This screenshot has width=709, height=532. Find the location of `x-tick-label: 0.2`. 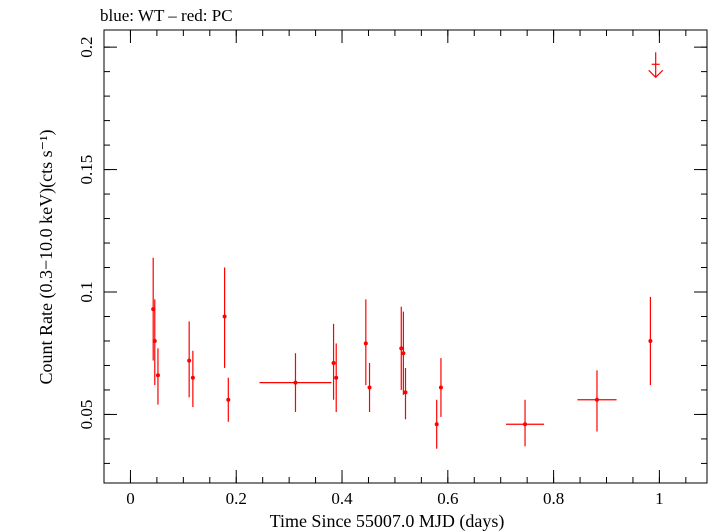

x-tick-label: 0.2 is located at coordinates (236, 498).